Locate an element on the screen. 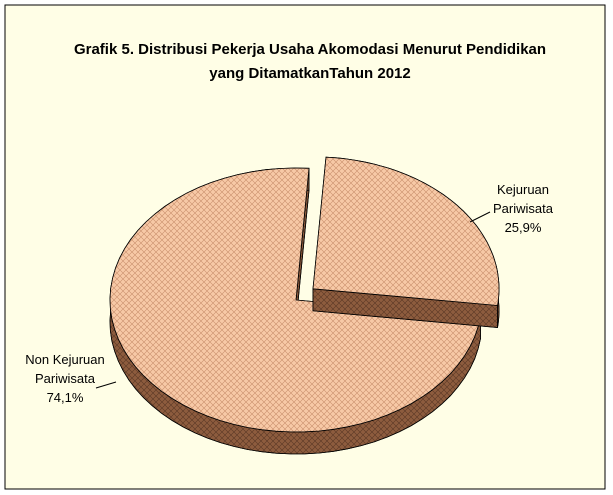 This screenshot has width=613, height=495. slice-label: Non Kejuruan Pariwisata is located at coordinates (65, 369).